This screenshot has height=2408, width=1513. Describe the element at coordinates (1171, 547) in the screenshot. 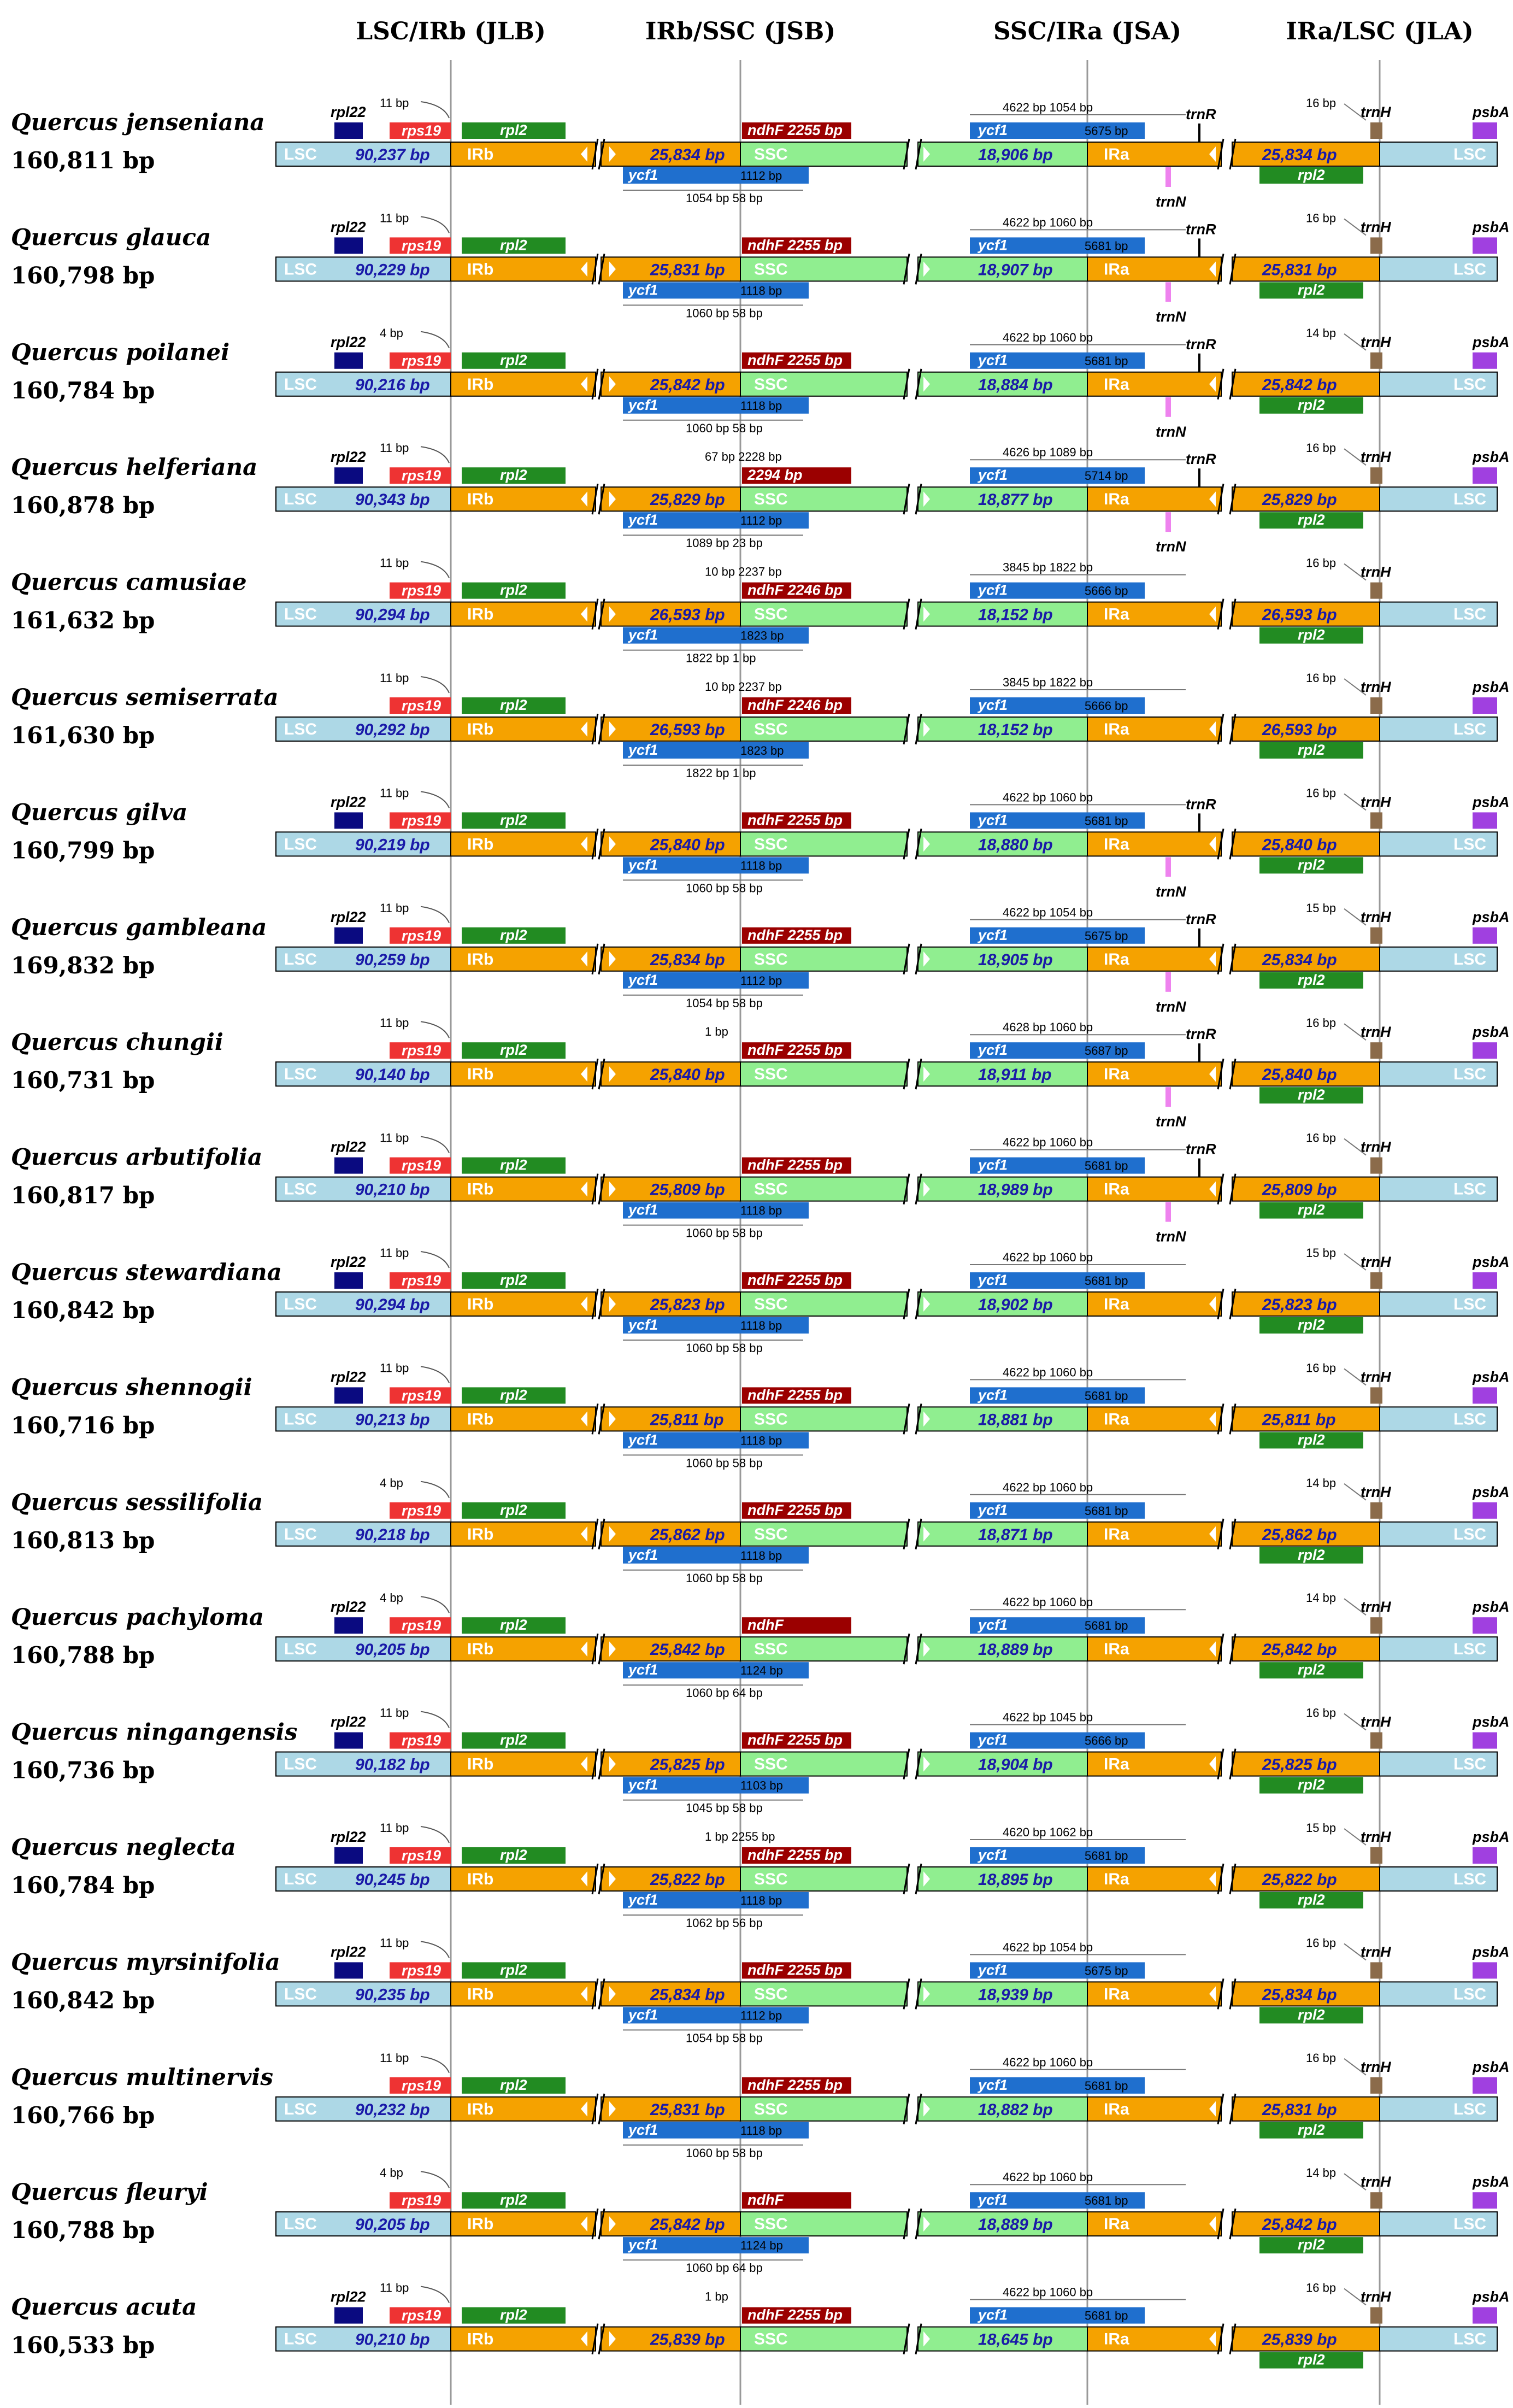

I see `trnn-label: trnN` at that location.